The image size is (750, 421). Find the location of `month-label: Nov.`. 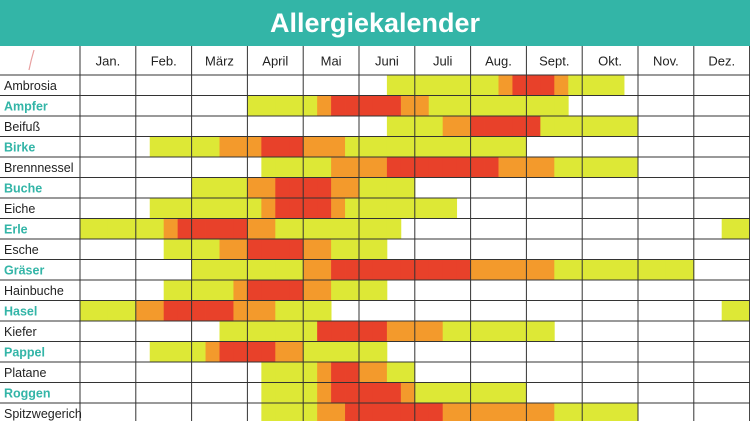

month-label: Nov. is located at coordinates (666, 61).